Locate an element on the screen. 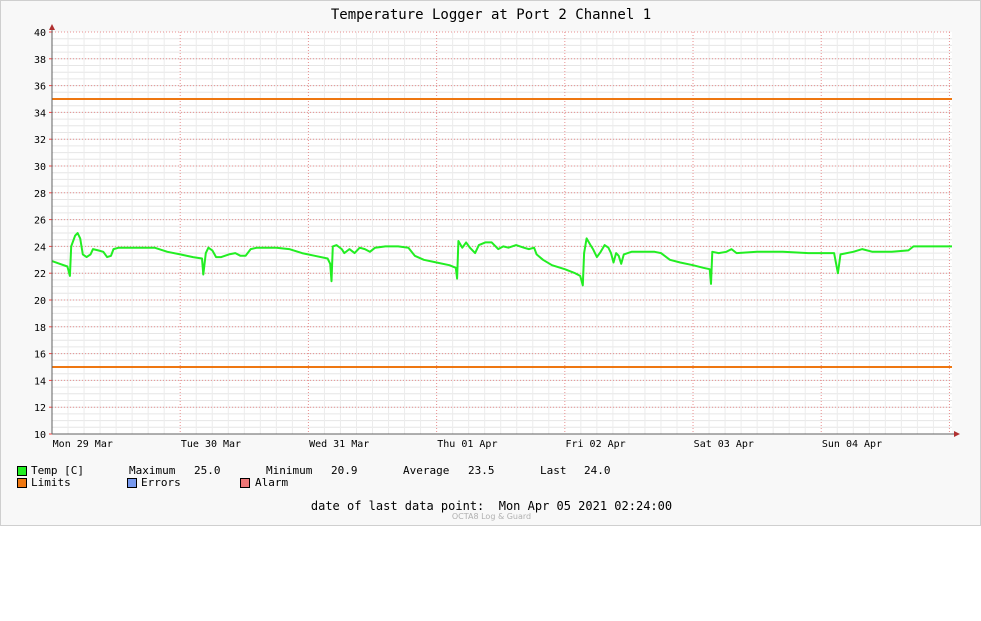 The width and height of the screenshot is (981, 621). legend-swatch-alarm is located at coordinates (245, 483).